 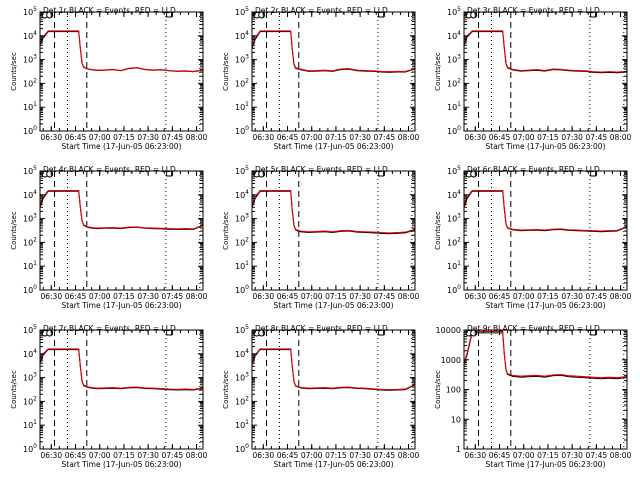 What do you see at coordinates (321, 169) in the screenshot?
I see `panel-title: Det 5r BLACK = Events, RED = LLD` at bounding box center [321, 169].